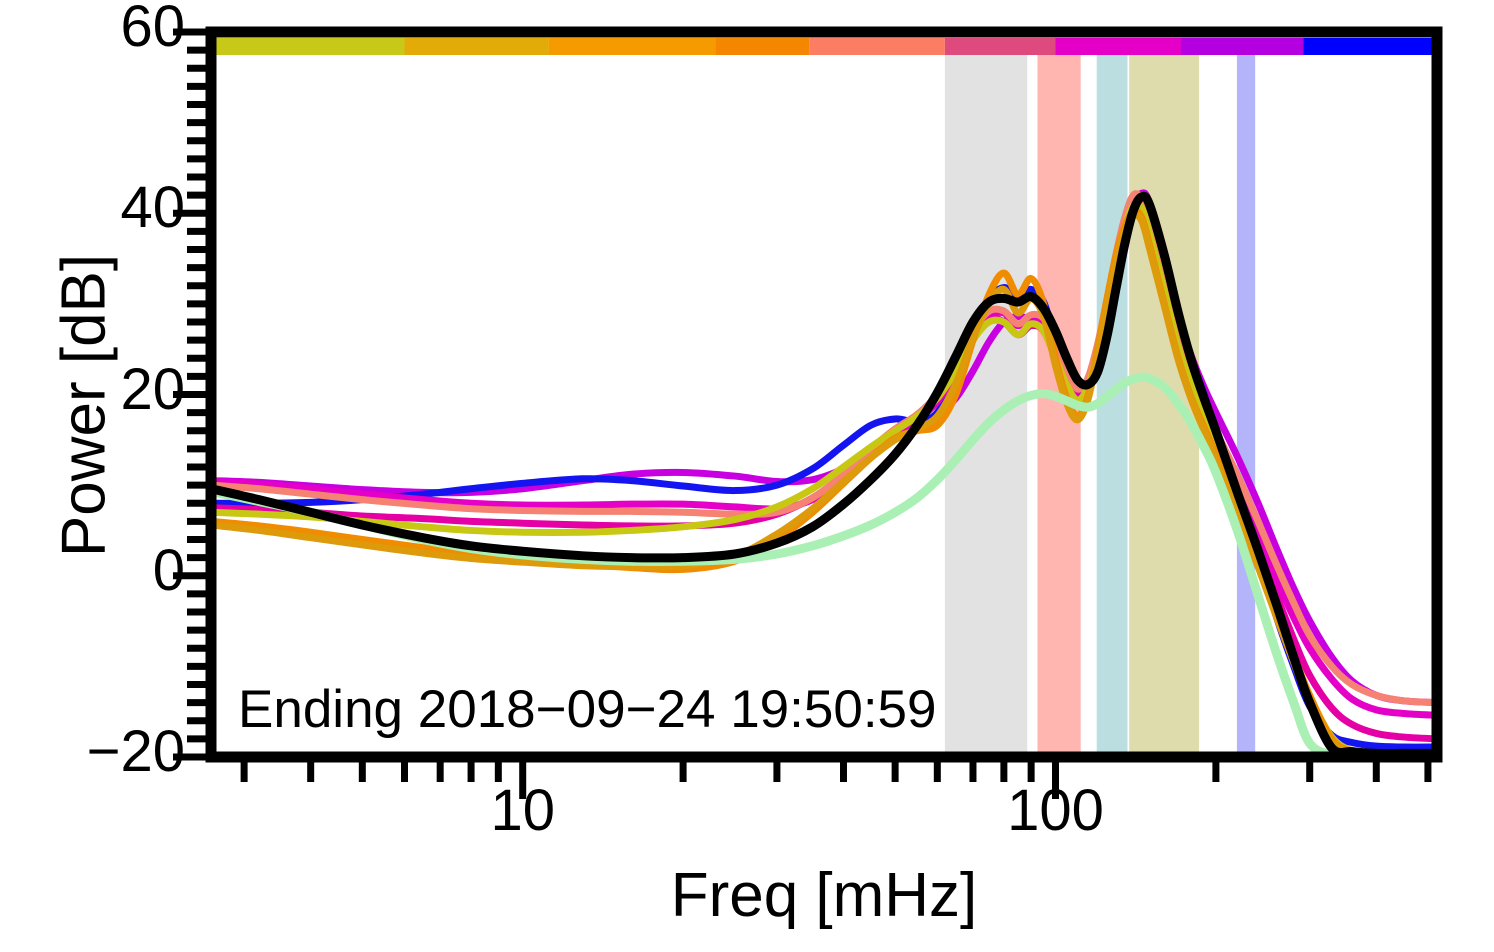 The height and width of the screenshot is (952, 1494). Describe the element at coordinates (824, 895) in the screenshot. I see `x-axis-title: Freq [mHz]` at that location.